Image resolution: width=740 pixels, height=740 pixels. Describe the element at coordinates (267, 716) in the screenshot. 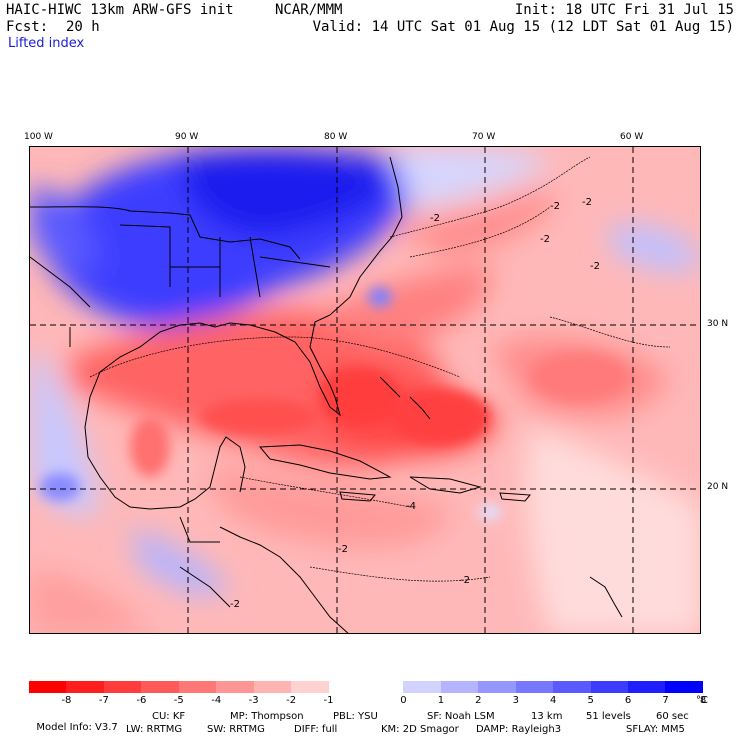

I see `mp-scheme: MP: Thompson` at that location.